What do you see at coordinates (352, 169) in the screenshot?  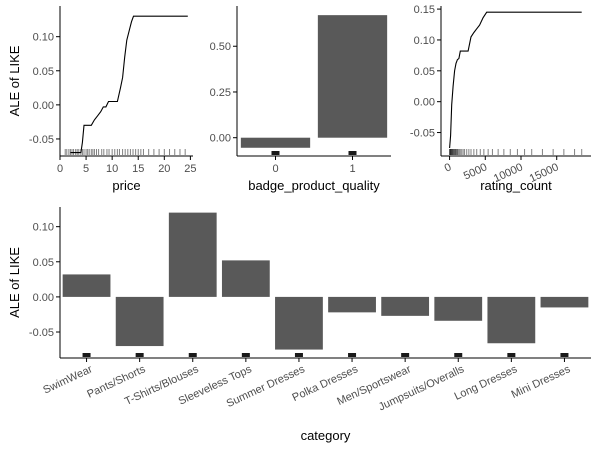 I see `x-tick-label: 1` at bounding box center [352, 169].